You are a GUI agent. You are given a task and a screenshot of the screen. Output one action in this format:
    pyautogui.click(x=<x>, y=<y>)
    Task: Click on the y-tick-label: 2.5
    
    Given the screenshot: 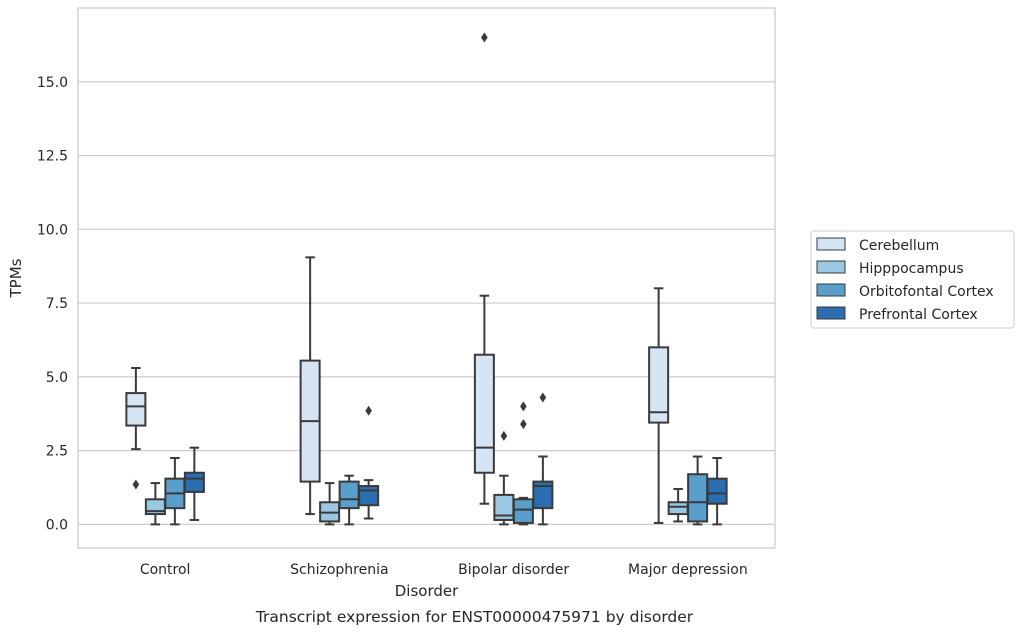 What is the action you would take?
    pyautogui.click(x=57, y=452)
    